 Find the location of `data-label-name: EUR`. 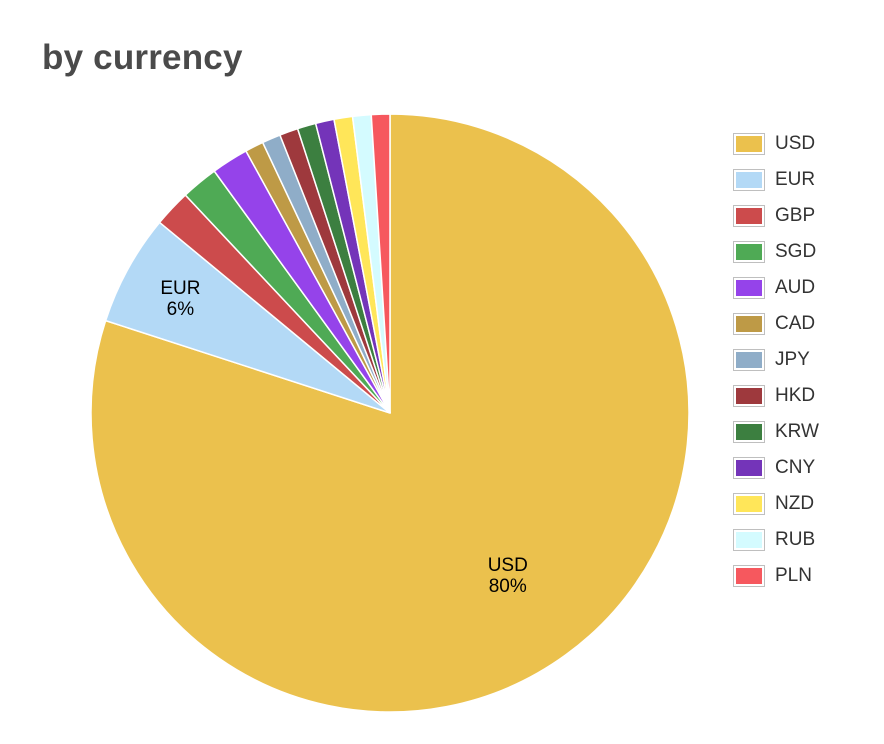

data-label-name: EUR is located at coordinates (180, 288).